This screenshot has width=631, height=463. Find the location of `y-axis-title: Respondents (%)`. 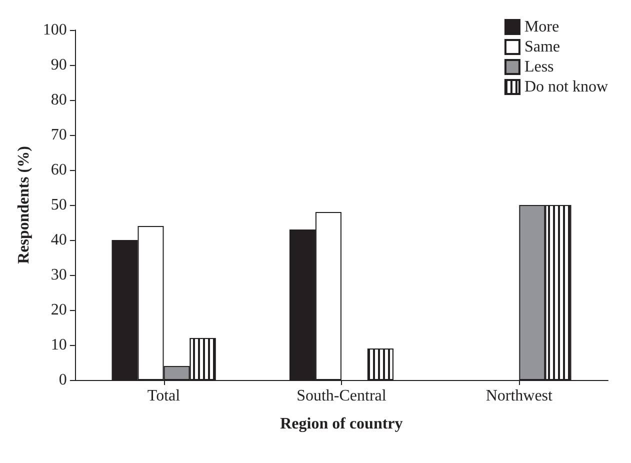

y-axis-title: Respondents (%) is located at coordinates (24, 205).